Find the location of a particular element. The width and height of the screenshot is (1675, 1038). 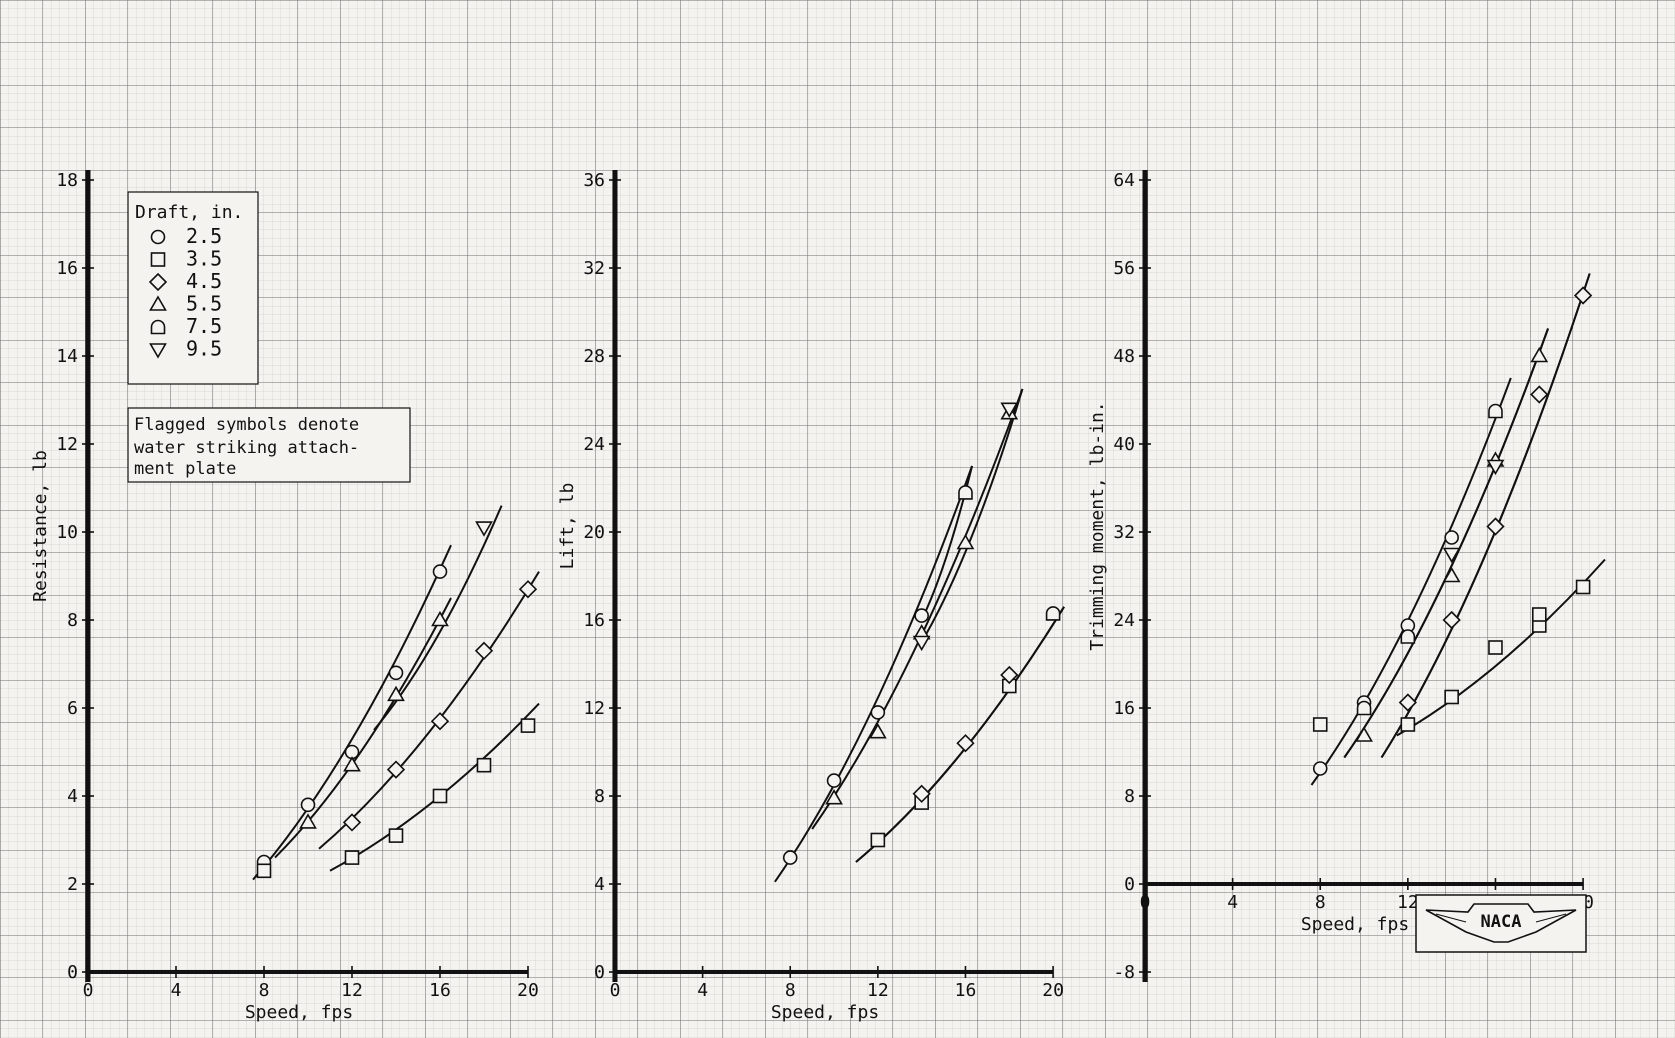

y-tick-label: 48 is located at coordinates (1124, 356).